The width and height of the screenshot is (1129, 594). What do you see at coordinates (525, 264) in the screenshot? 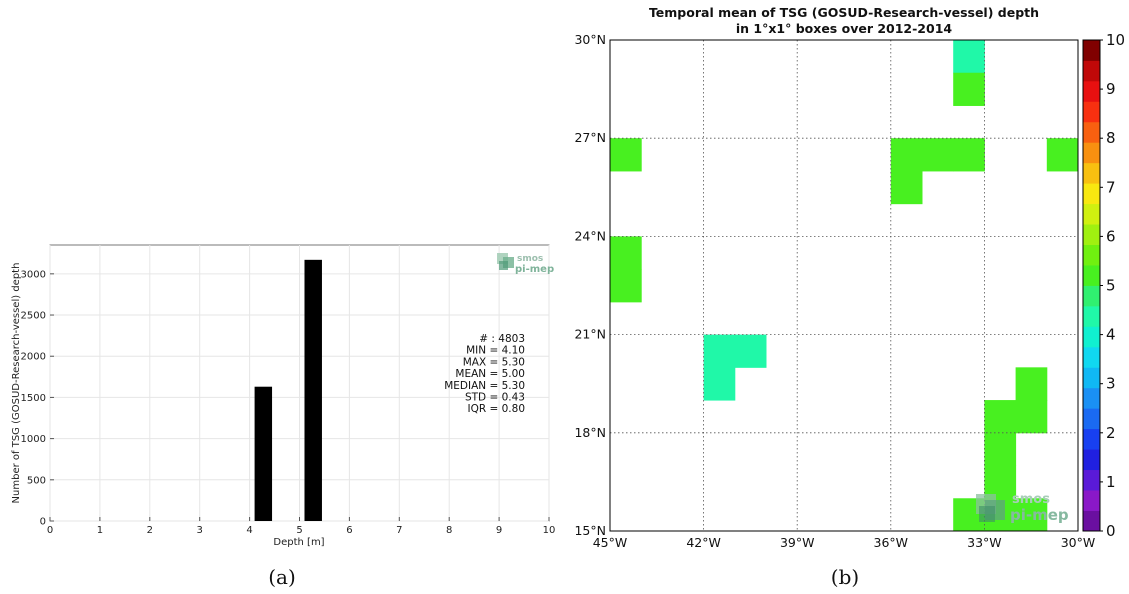
I see `smos-logo-a: smos pi-mep` at bounding box center [525, 264].